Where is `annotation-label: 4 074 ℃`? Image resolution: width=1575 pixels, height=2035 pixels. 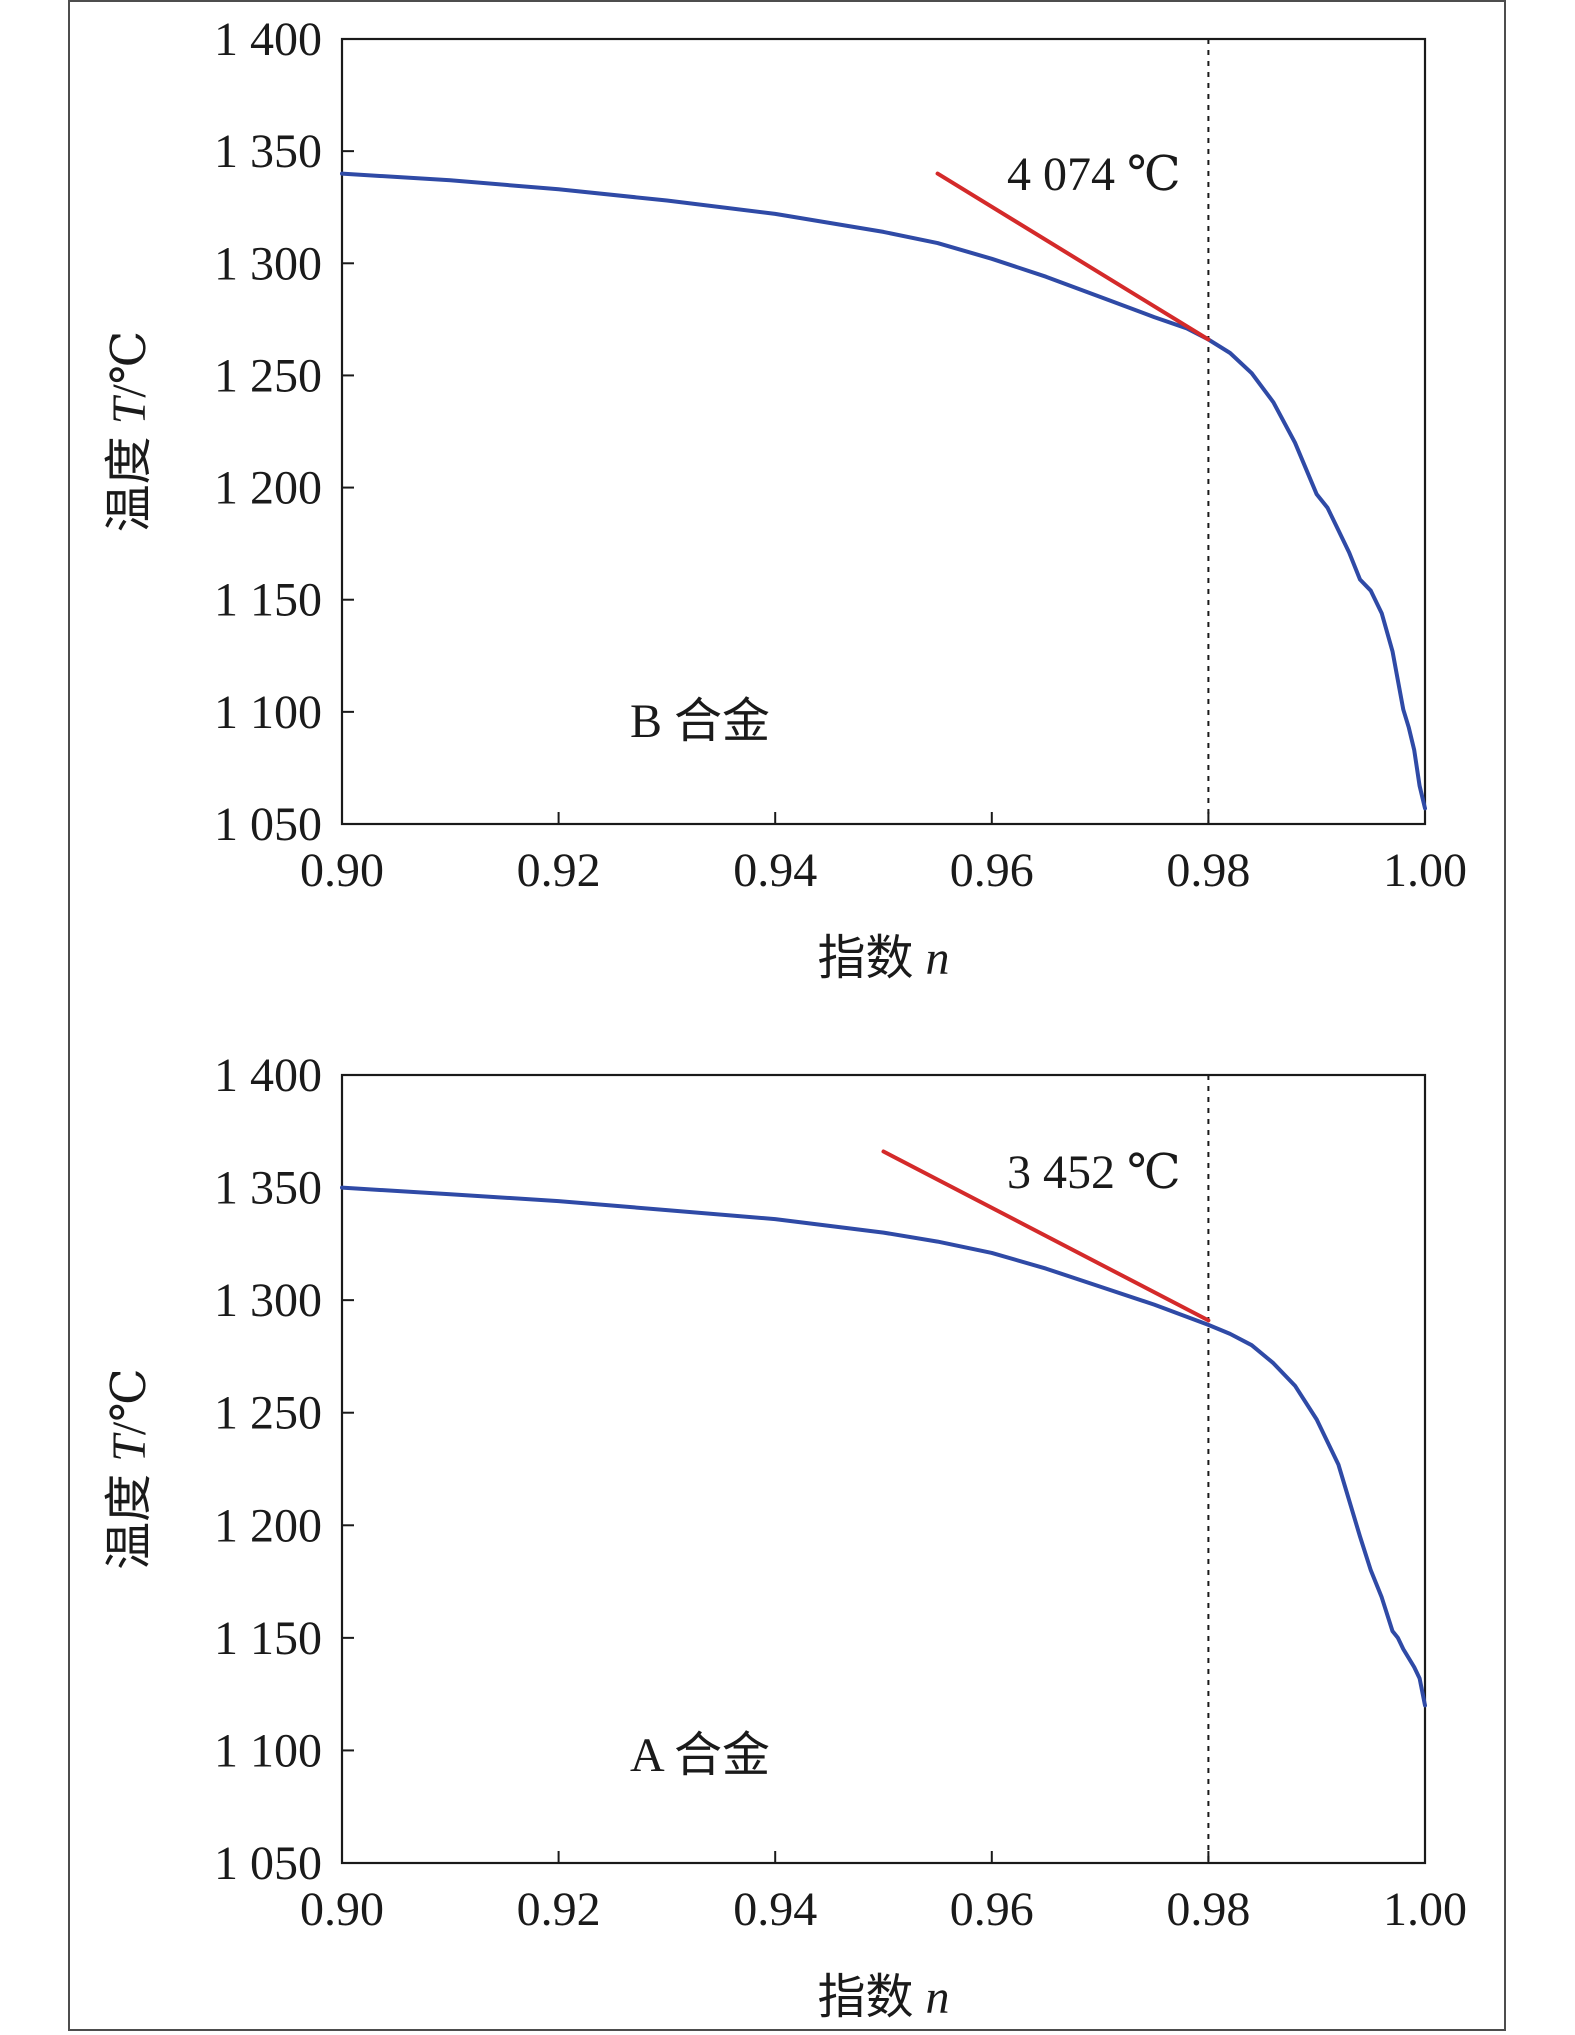 annotation-label: 4 074 ℃ is located at coordinates (1094, 174).